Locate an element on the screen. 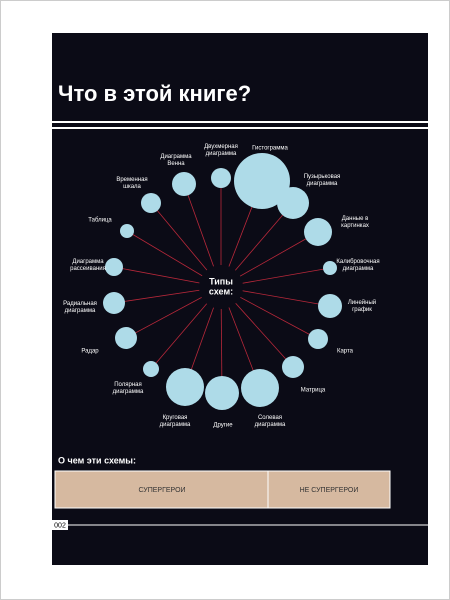 The width and height of the screenshot is (450, 600). node-label: Круговая is located at coordinates (175, 418).